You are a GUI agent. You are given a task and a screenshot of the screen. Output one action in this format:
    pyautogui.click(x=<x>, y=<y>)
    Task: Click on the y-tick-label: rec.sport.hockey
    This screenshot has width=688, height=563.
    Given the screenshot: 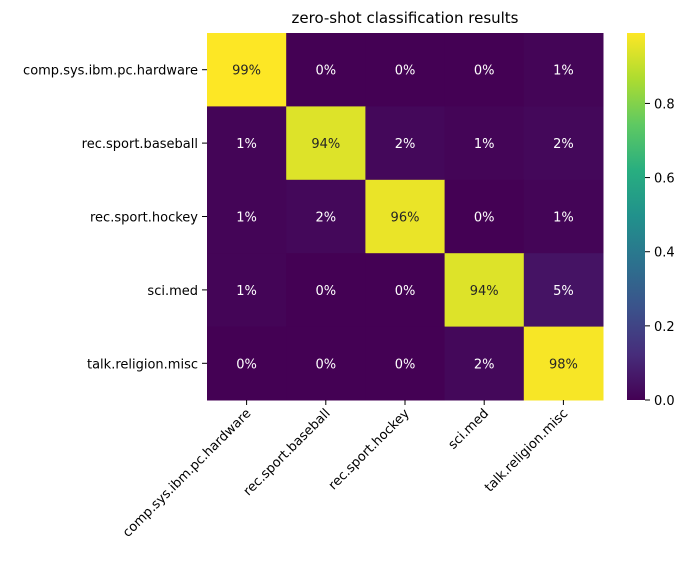 What is the action you would take?
    pyautogui.click(x=144, y=218)
    